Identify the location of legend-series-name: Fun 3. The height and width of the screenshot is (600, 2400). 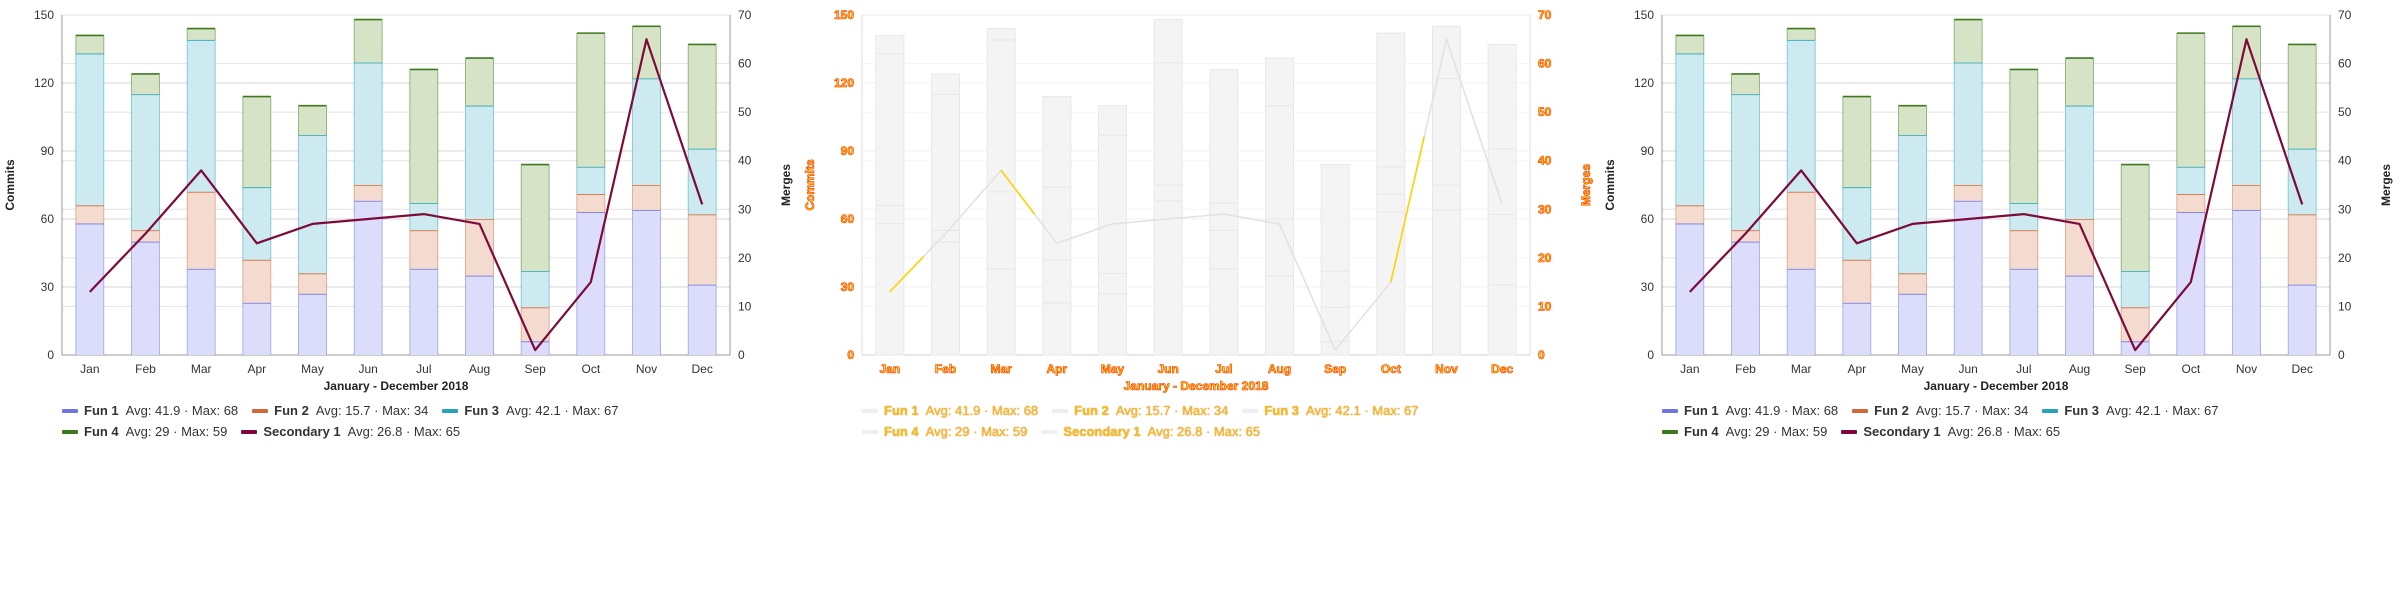
(2082, 410).